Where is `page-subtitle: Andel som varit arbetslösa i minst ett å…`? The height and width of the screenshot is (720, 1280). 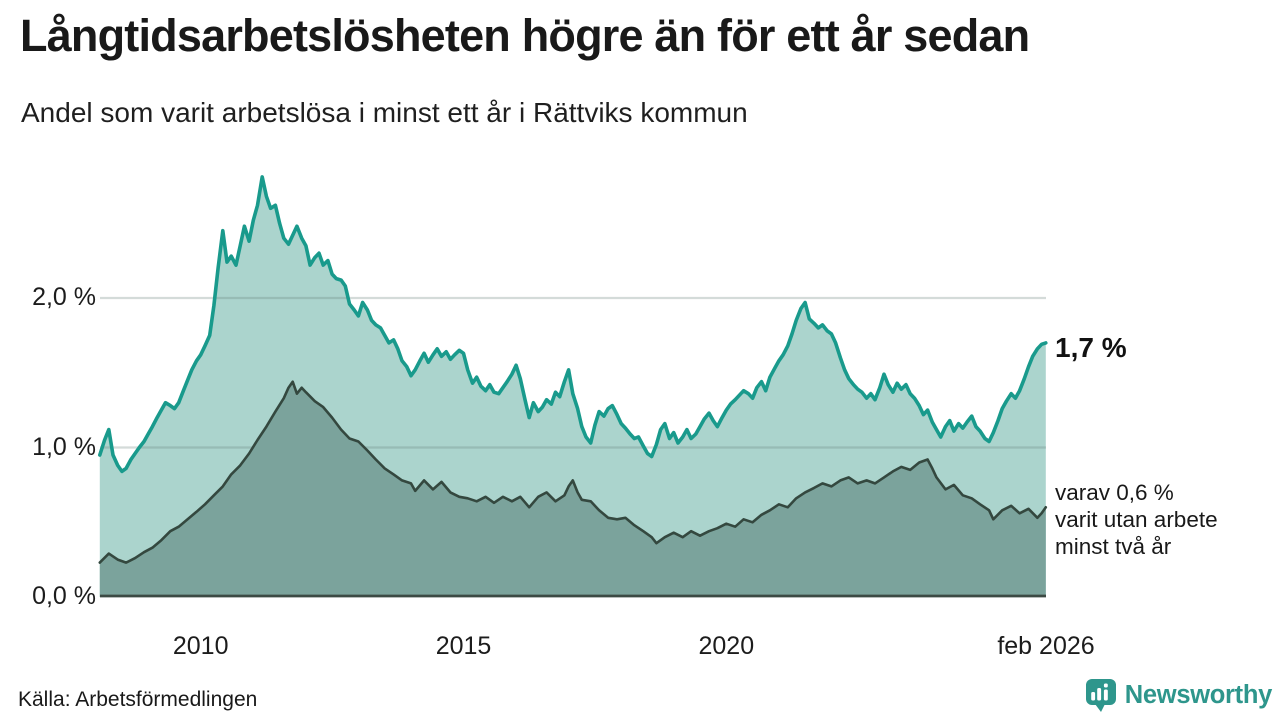 page-subtitle: Andel som varit arbetslösa i minst ett å… is located at coordinates (384, 112).